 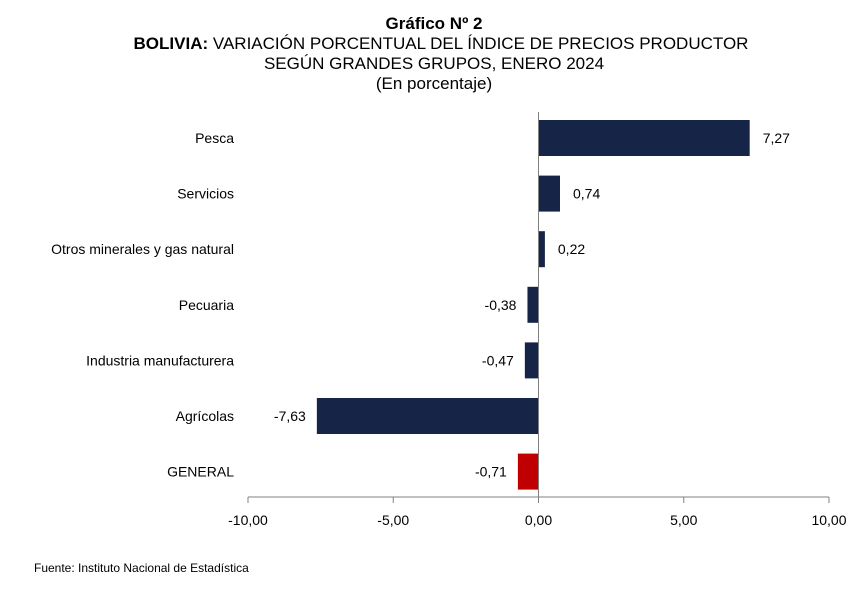 I want to click on x-tick-label-0: -10,00, so click(x=248, y=520).